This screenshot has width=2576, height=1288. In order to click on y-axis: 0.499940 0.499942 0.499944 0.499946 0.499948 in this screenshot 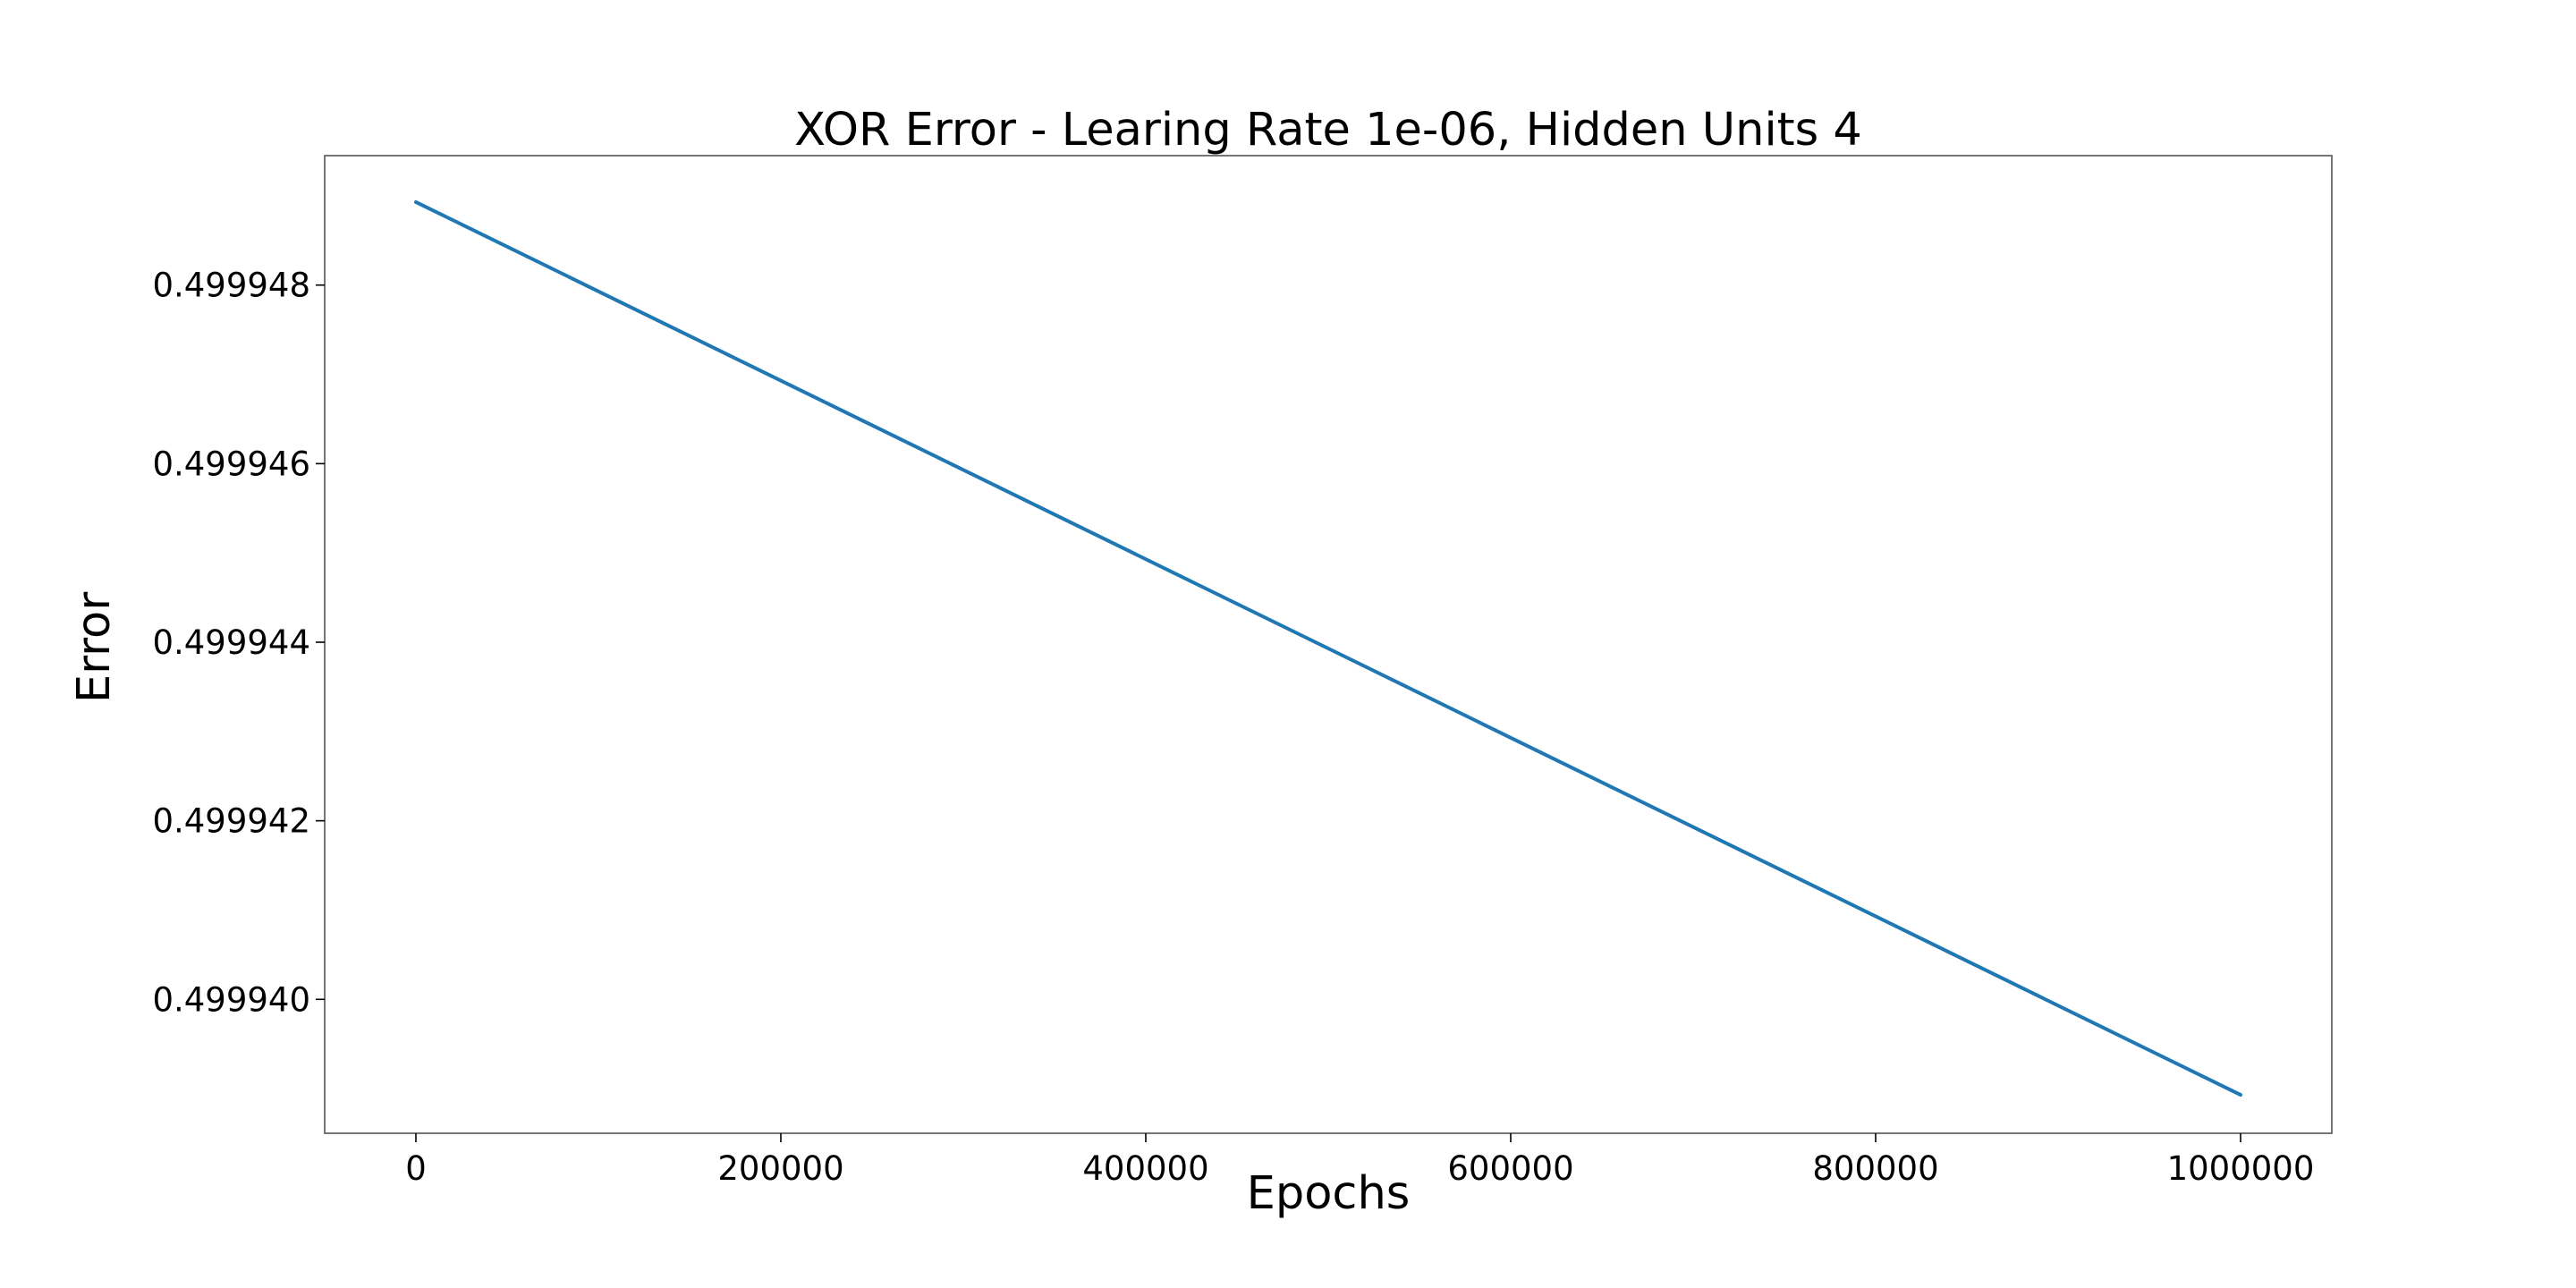, I will do `click(238, 643)`.